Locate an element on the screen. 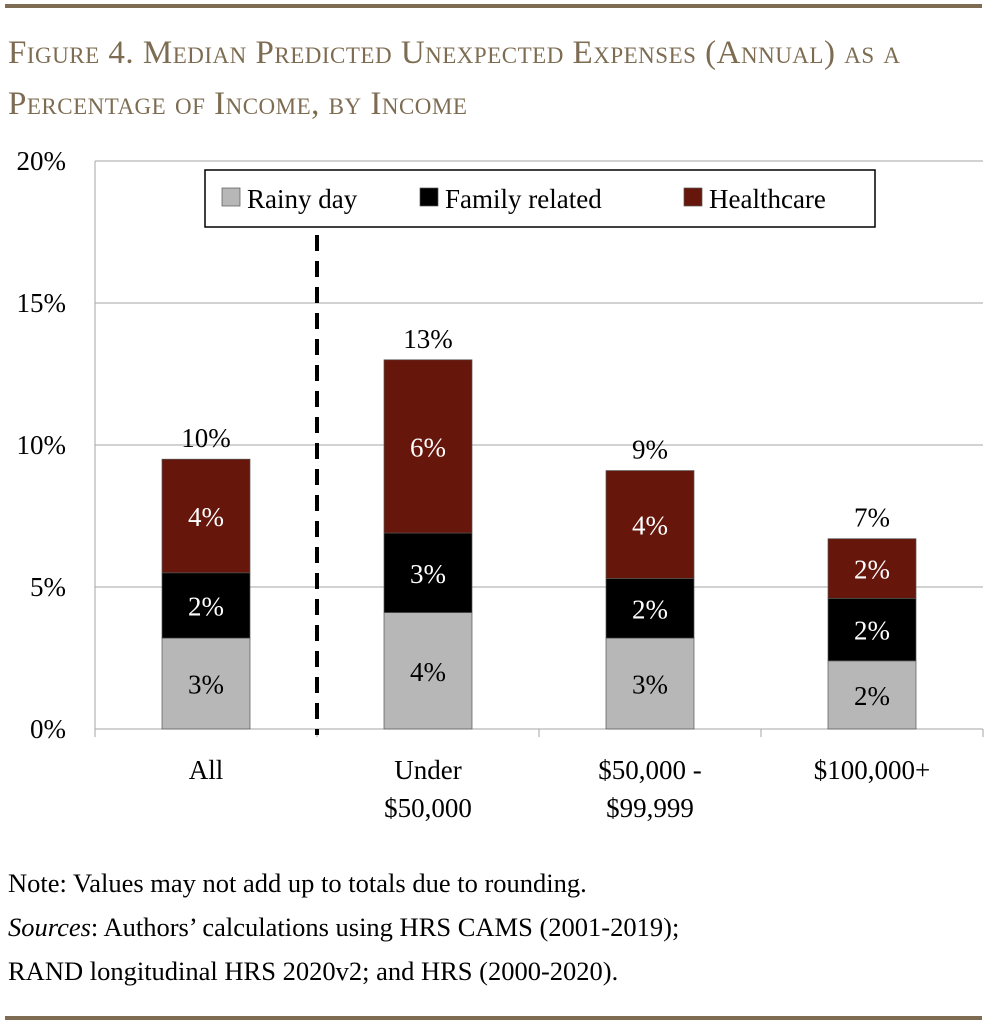 This screenshot has height=1024, width=987. total-label: 13% is located at coordinates (428, 339).